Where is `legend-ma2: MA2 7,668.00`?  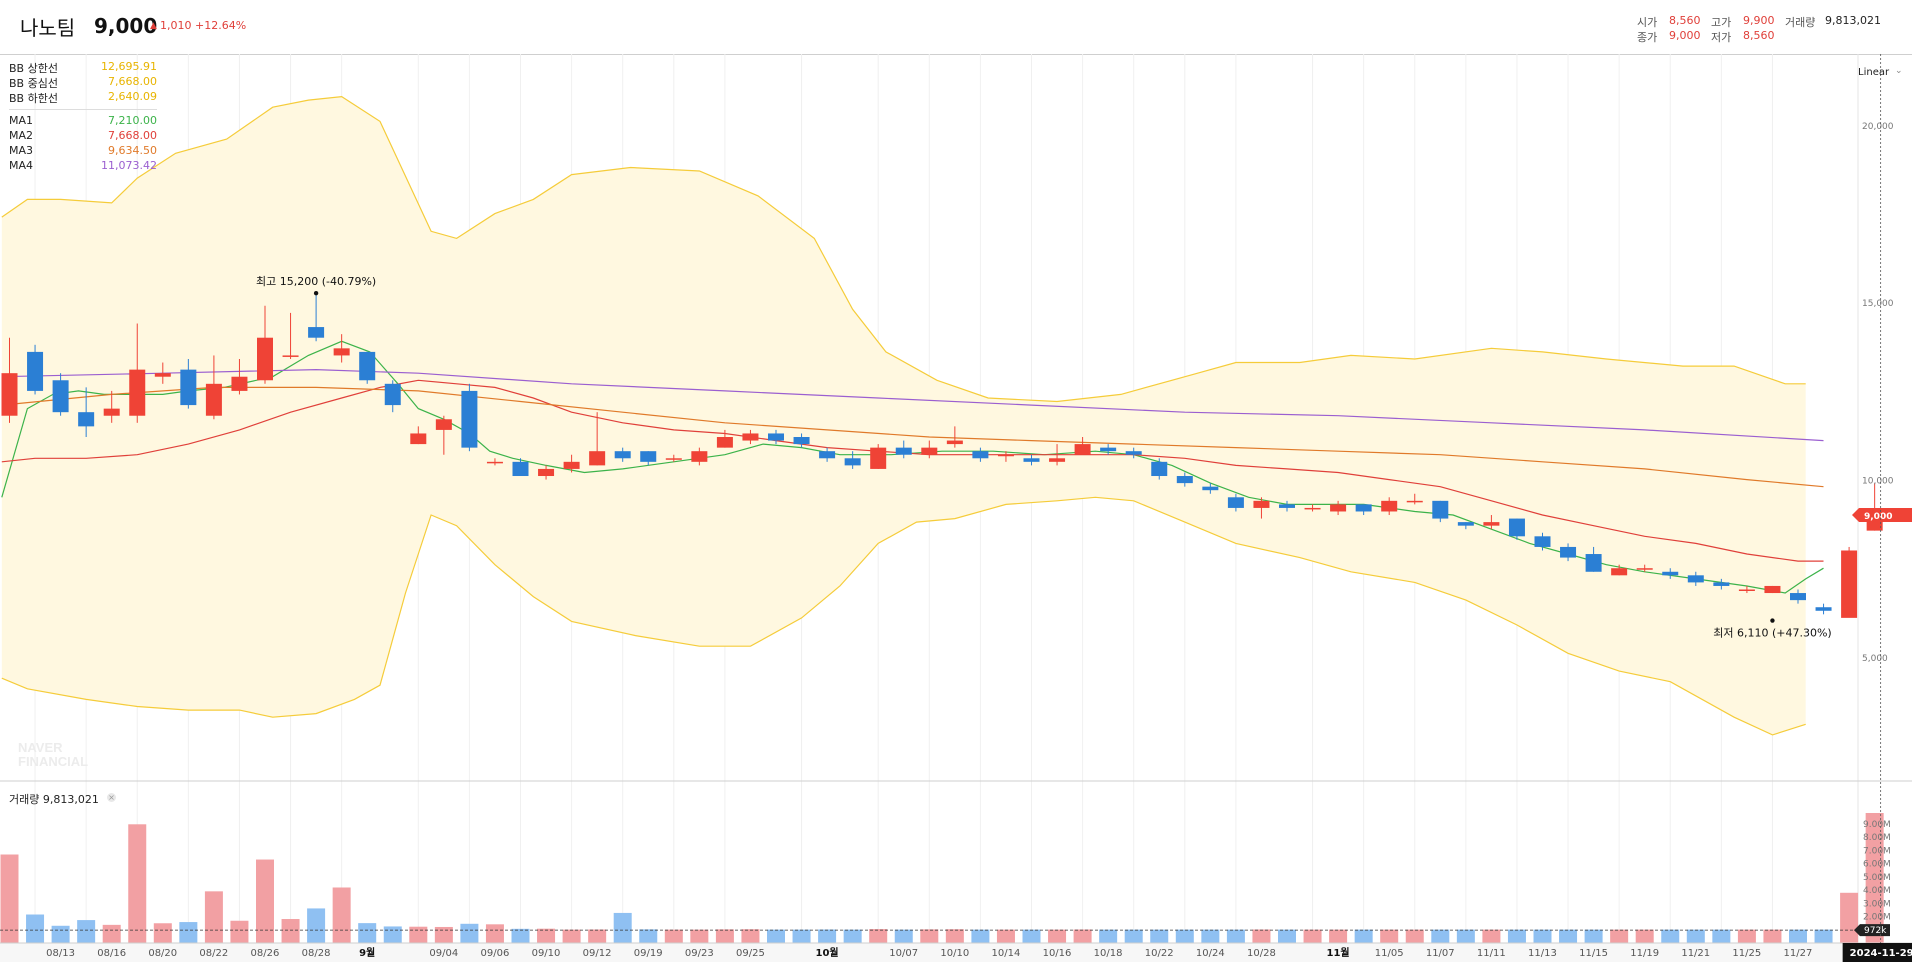 legend-ma2: MA2 7,668.00 is located at coordinates (83, 135).